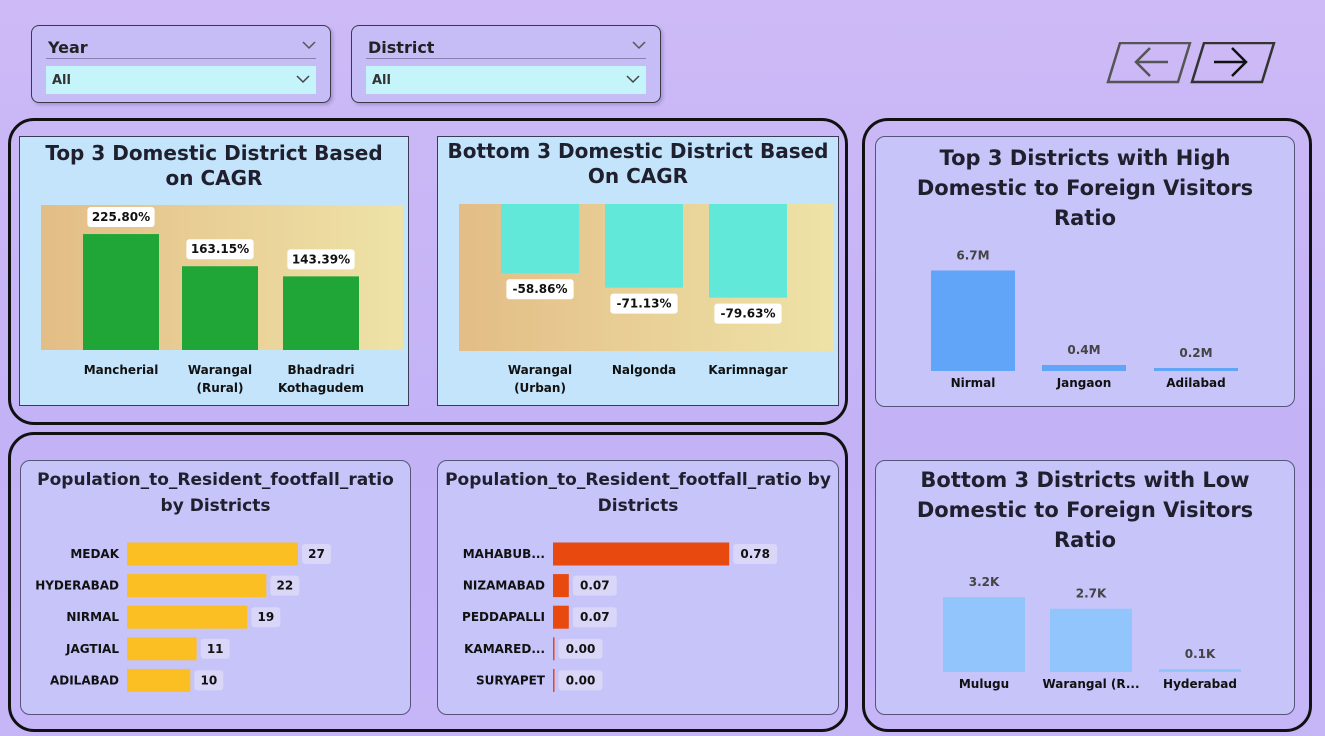  What do you see at coordinates (121, 370) in the screenshot?
I see `category-label: Mancherial` at bounding box center [121, 370].